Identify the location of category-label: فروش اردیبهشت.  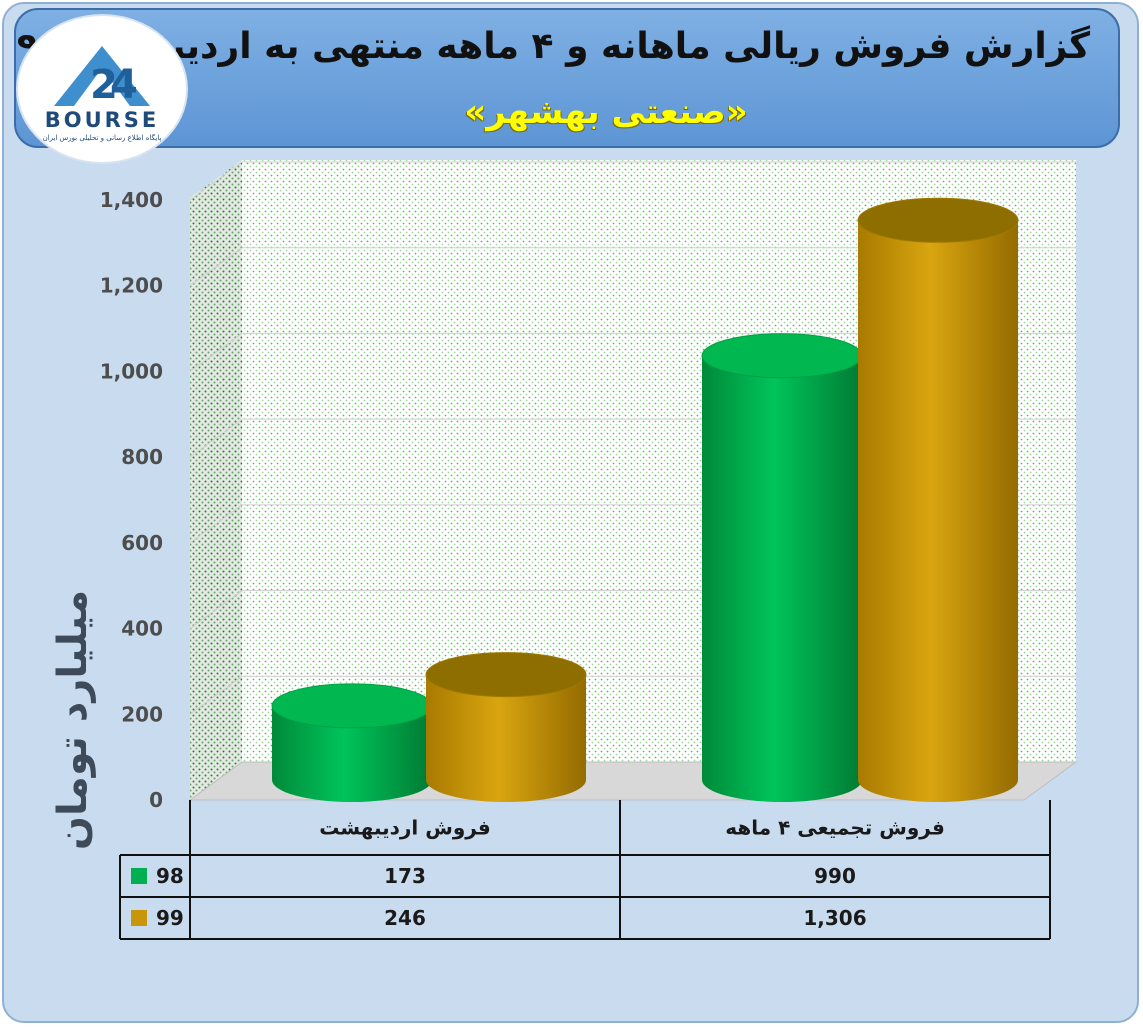
(405, 828).